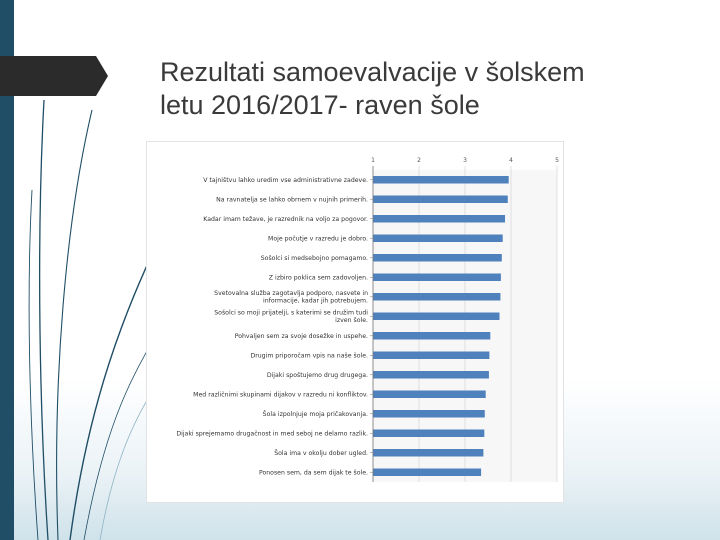 The height and width of the screenshot is (540, 720). What do you see at coordinates (317, 375) in the screenshot?
I see `category-label: Dijaki spoštujemo drug drugega.` at bounding box center [317, 375].